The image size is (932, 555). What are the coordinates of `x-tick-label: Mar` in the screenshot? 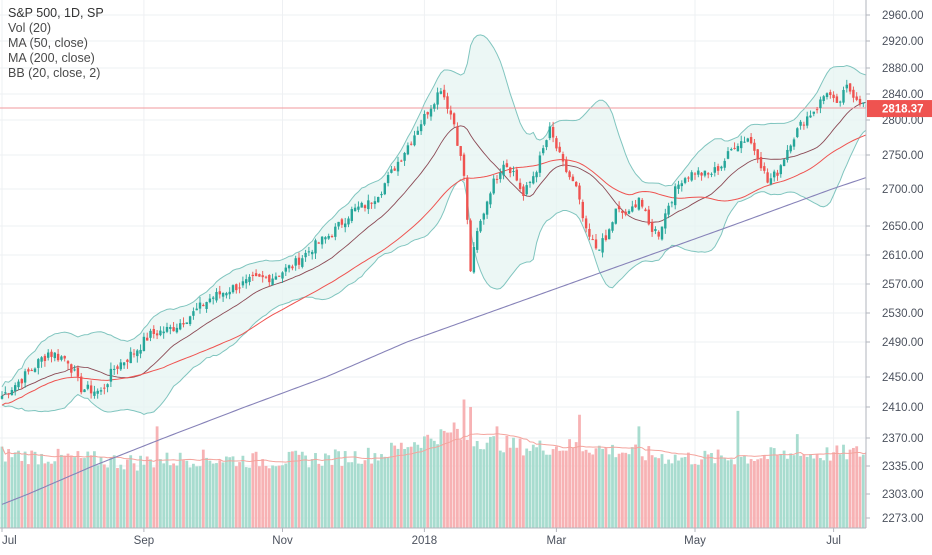 It's located at (556, 541).